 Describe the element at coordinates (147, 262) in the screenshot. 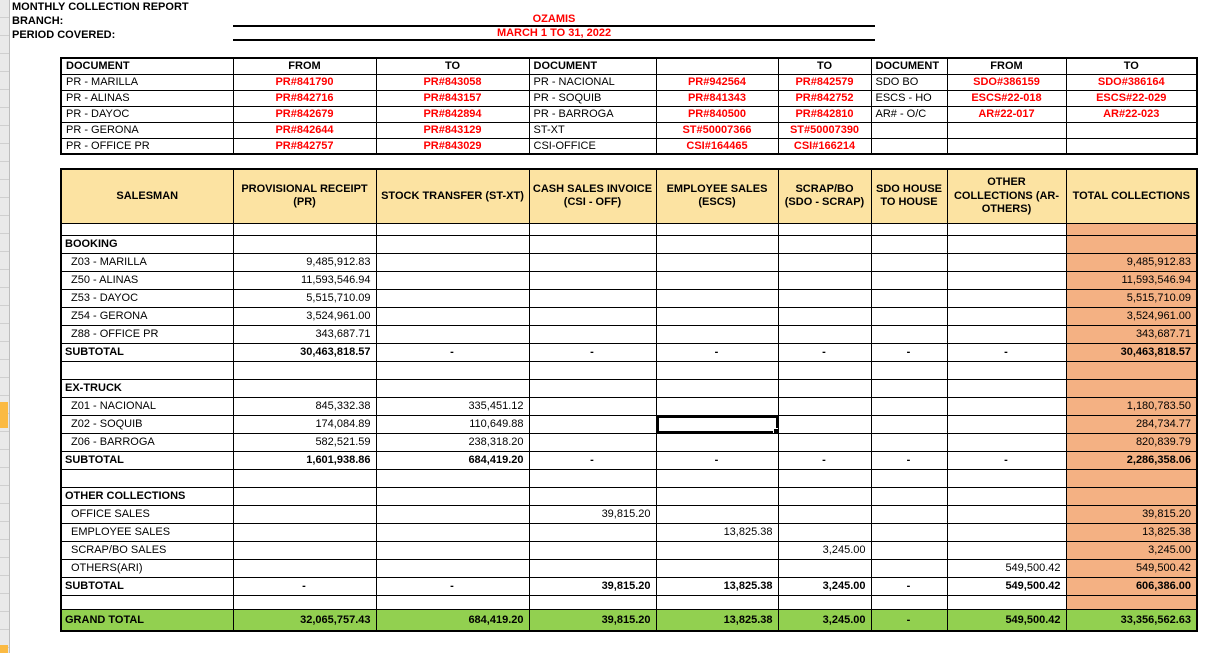

I see `row-label: Z03 - MARILLA` at that location.